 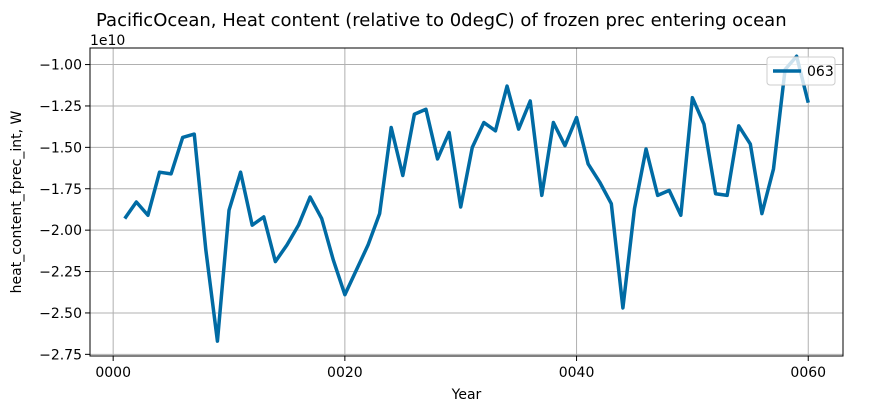 What do you see at coordinates (60, 314) in the screenshot?
I see `y-tick-label: −2.50` at bounding box center [60, 314].